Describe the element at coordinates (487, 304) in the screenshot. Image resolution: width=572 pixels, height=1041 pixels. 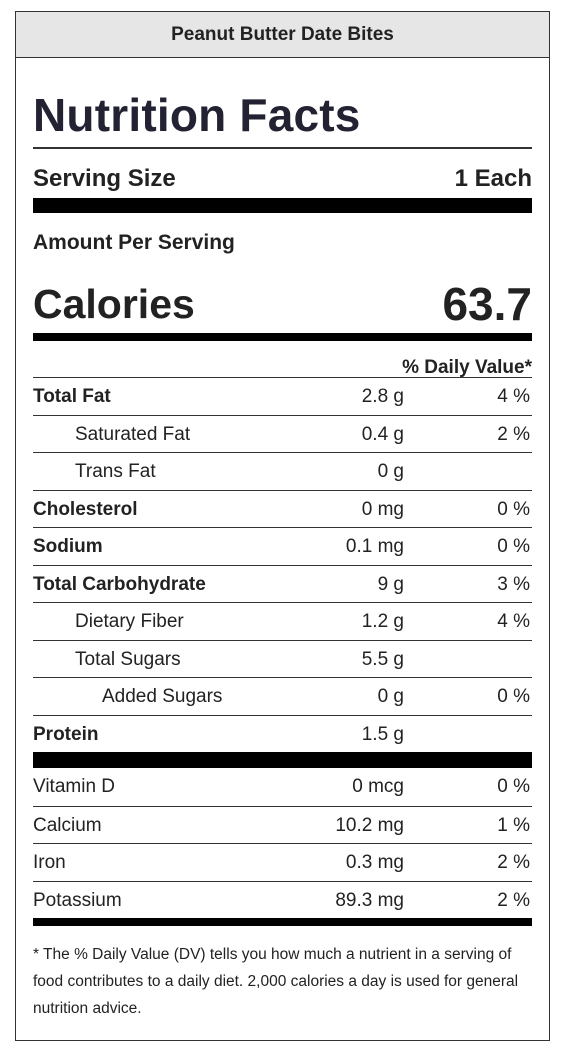
I see `calories-value: 63.7` at that location.